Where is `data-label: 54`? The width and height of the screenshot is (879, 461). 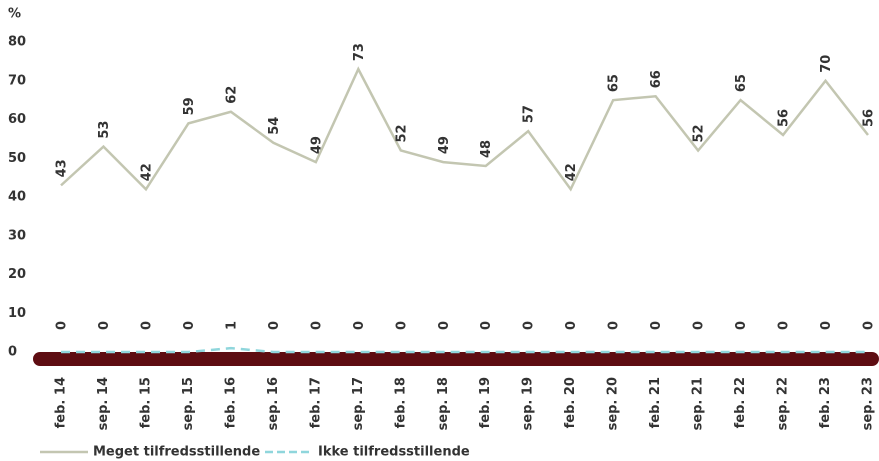
data-label: 54 is located at coordinates (274, 126).